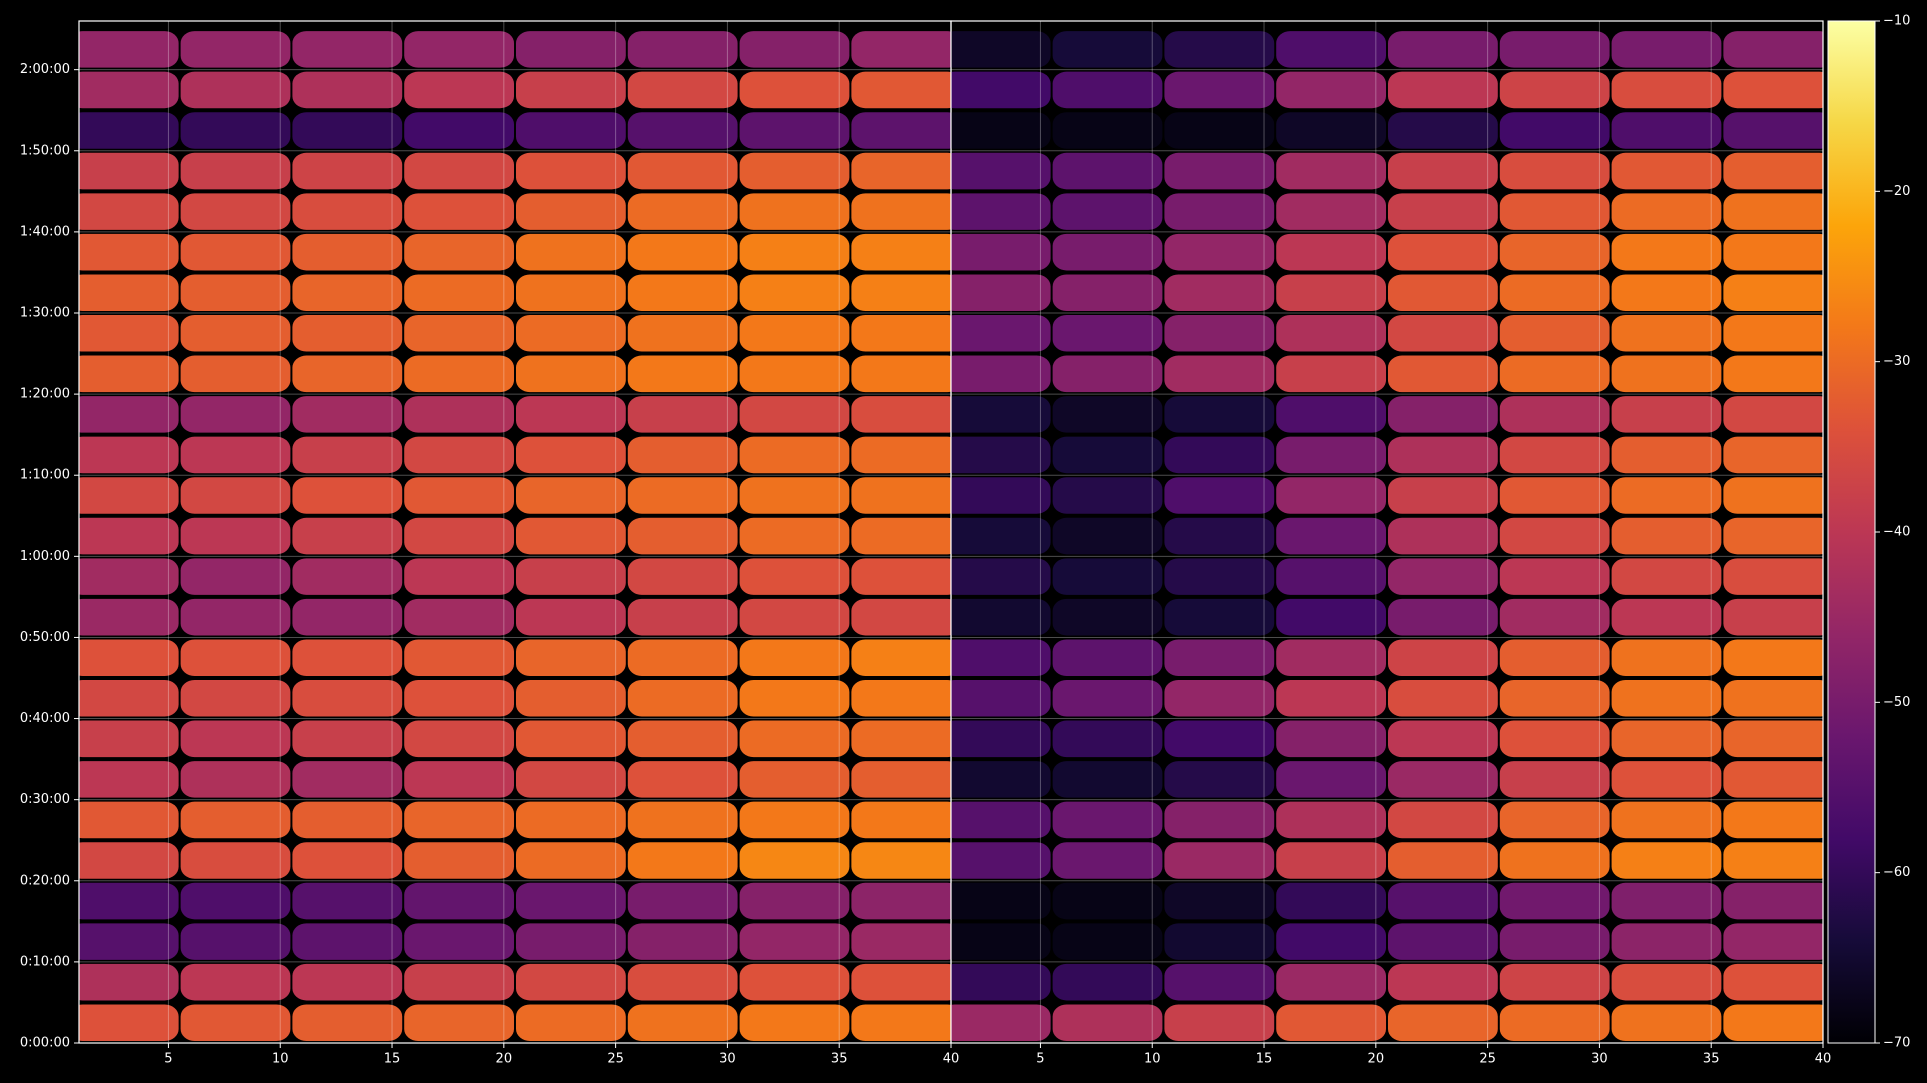 The height and width of the screenshot is (1083, 1927). What do you see at coordinates (45, 69) in the screenshot?
I see `y-tick-label: 2:00:00` at bounding box center [45, 69].